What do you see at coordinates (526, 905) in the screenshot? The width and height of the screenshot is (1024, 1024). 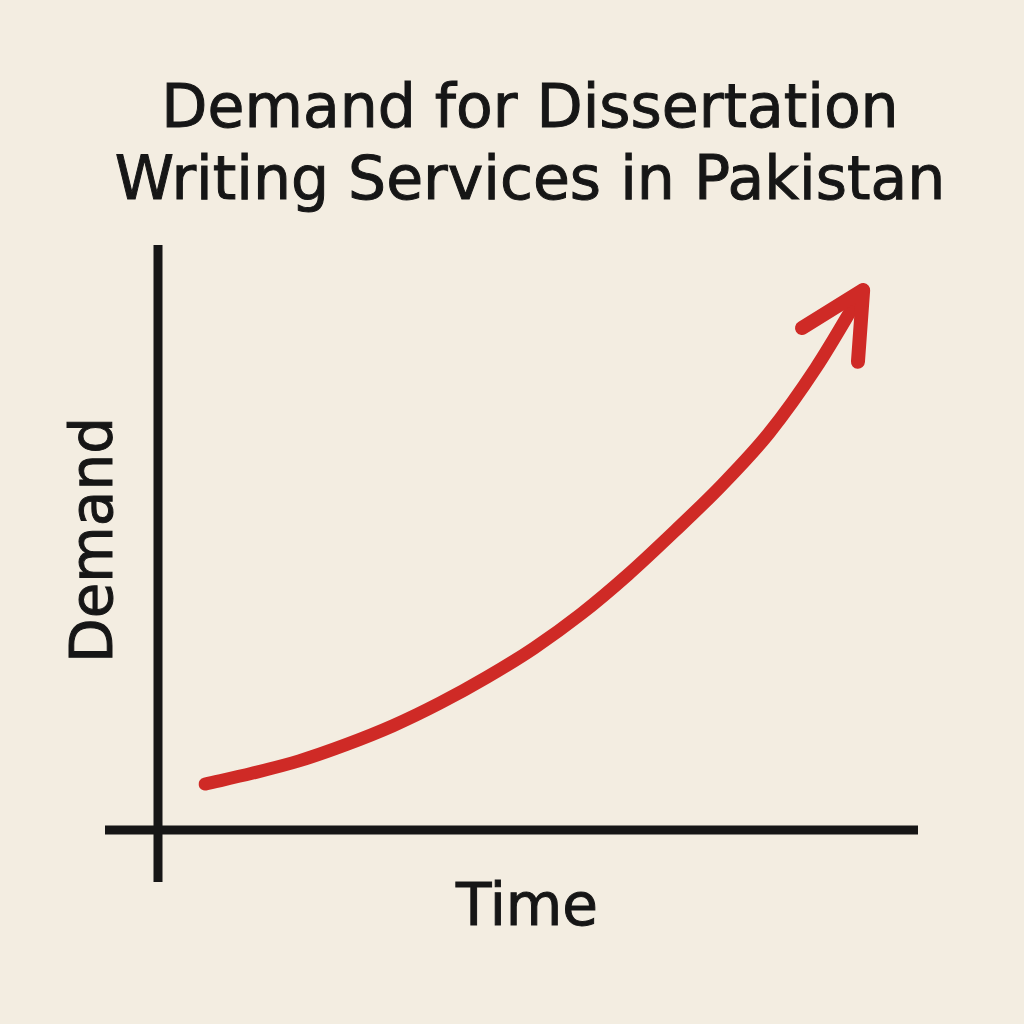 I see `x-axis-title: Time` at bounding box center [526, 905].